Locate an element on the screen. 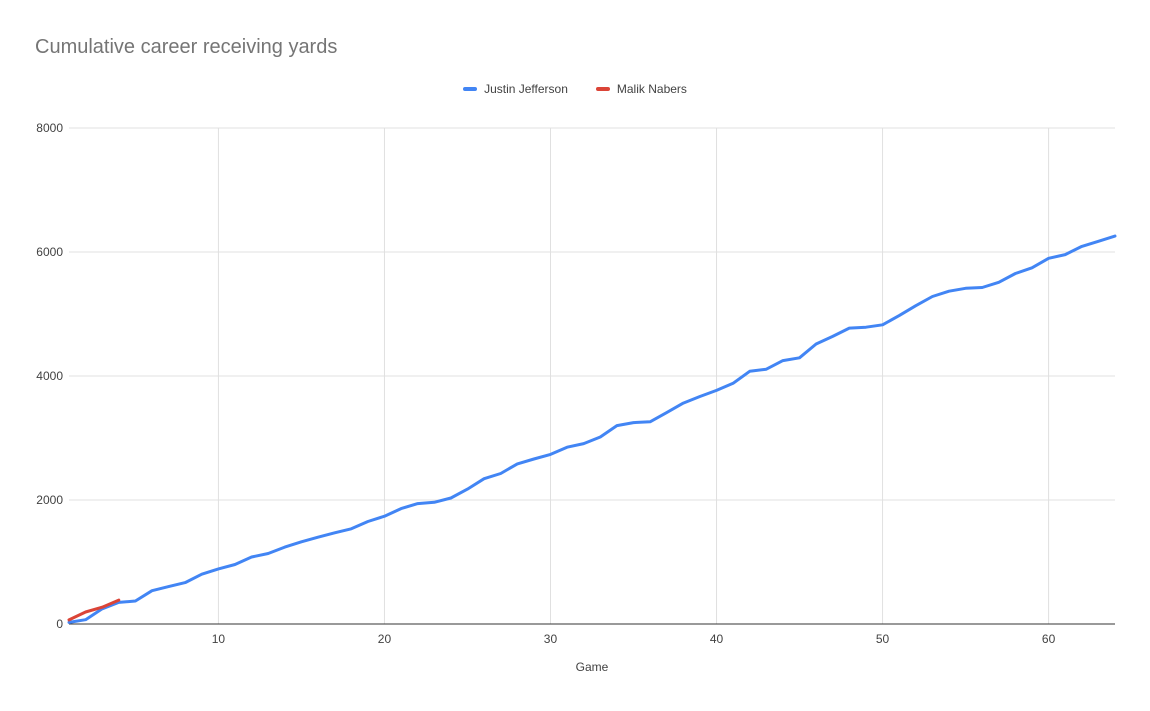 Image resolution: width=1150 pixels, height=711 pixels. legend-item-justin-jefferson: Justin Jefferson is located at coordinates (515, 89).